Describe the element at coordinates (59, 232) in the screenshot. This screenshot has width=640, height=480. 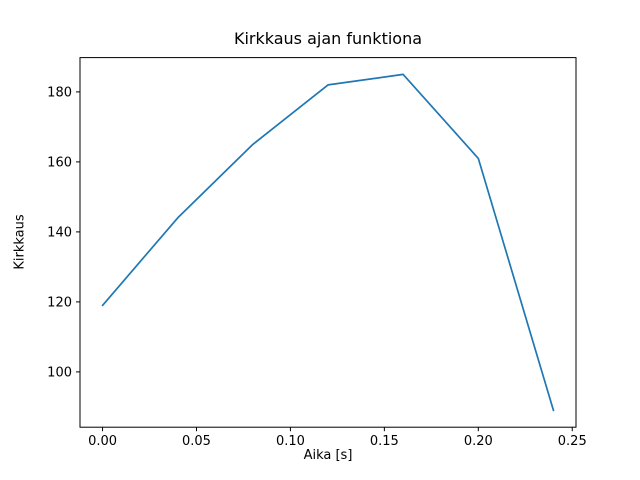
I see `y-tick-label: 140` at that location.